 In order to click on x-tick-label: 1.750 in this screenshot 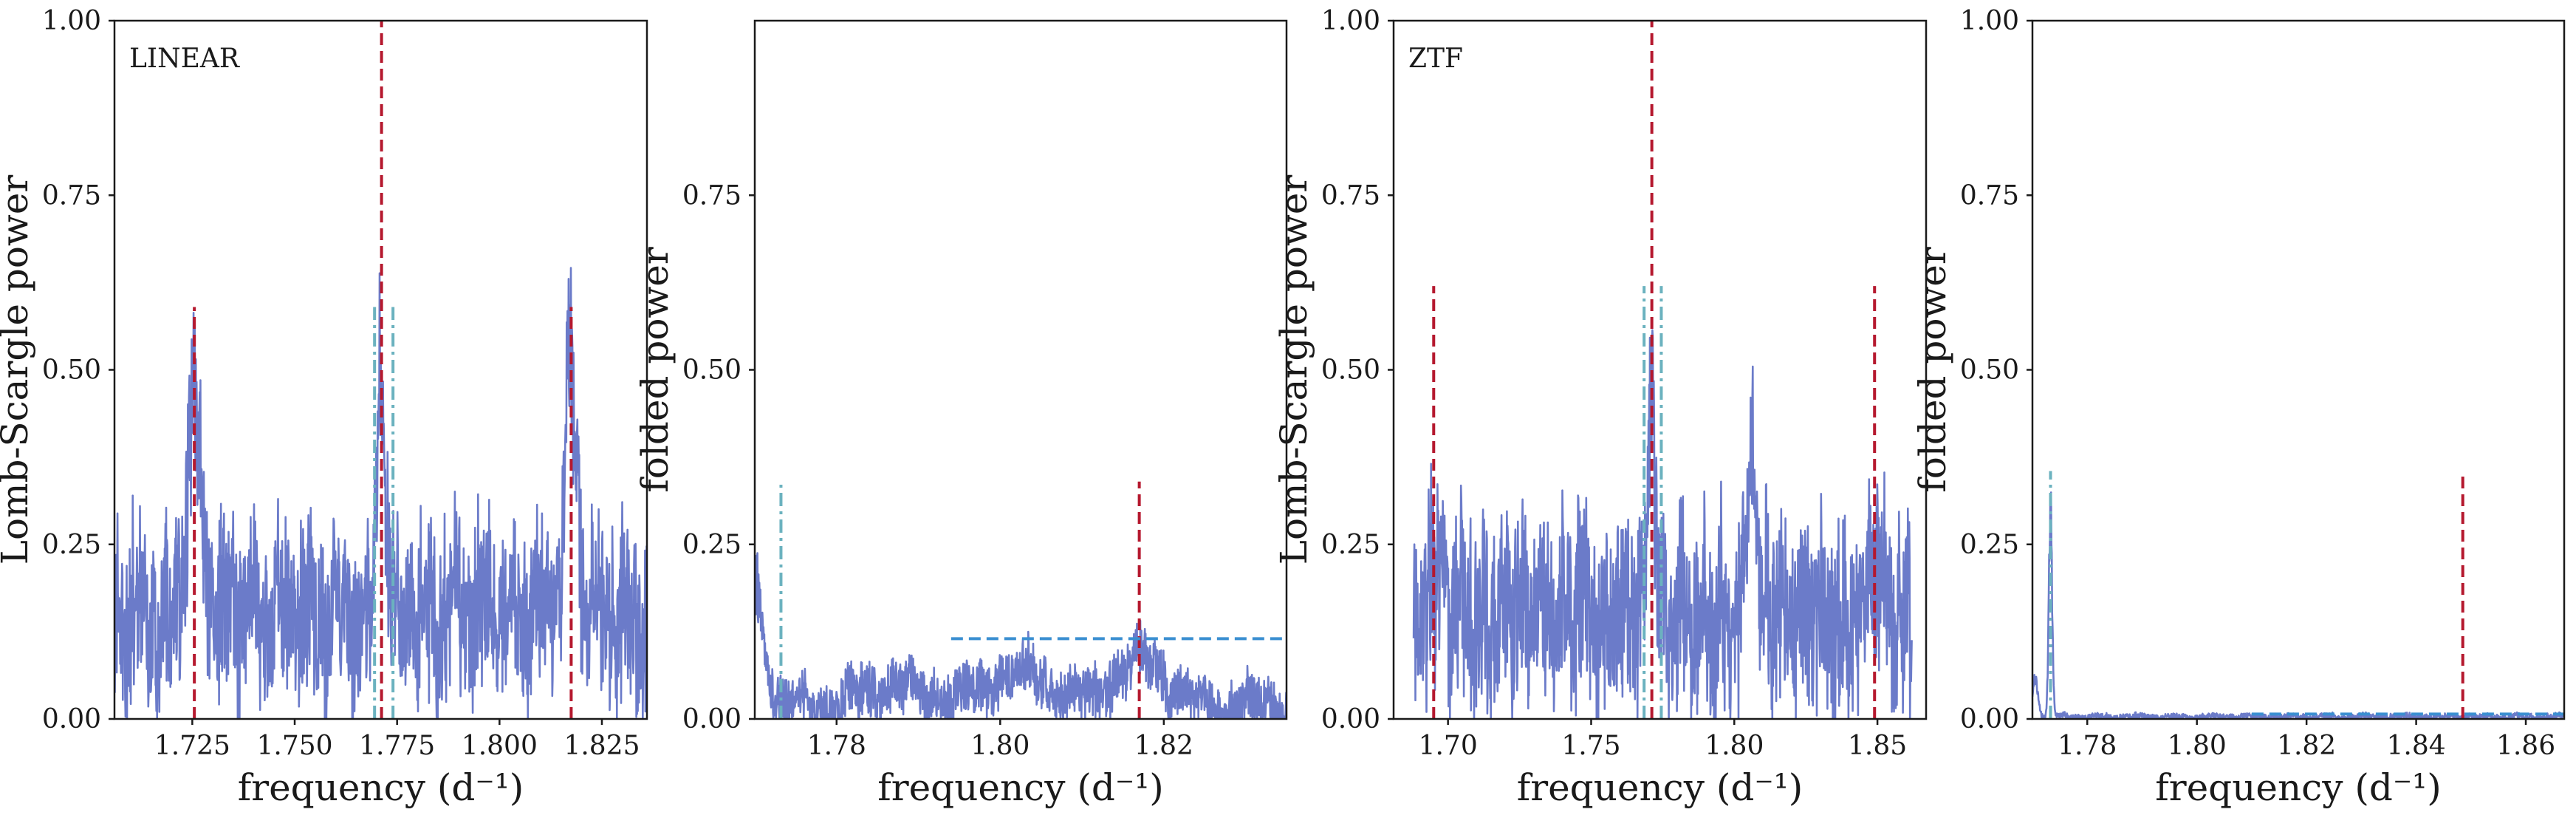, I will do `click(294, 746)`.